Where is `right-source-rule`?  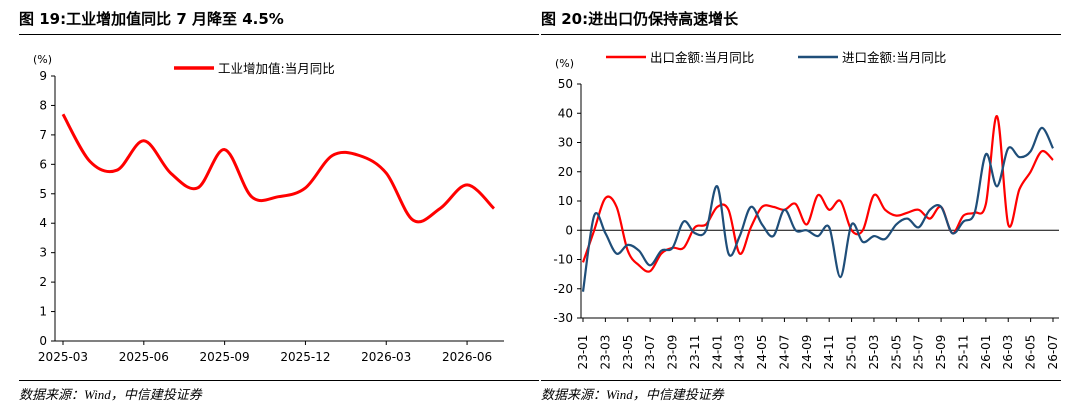 right-source-rule is located at coordinates (801, 380).